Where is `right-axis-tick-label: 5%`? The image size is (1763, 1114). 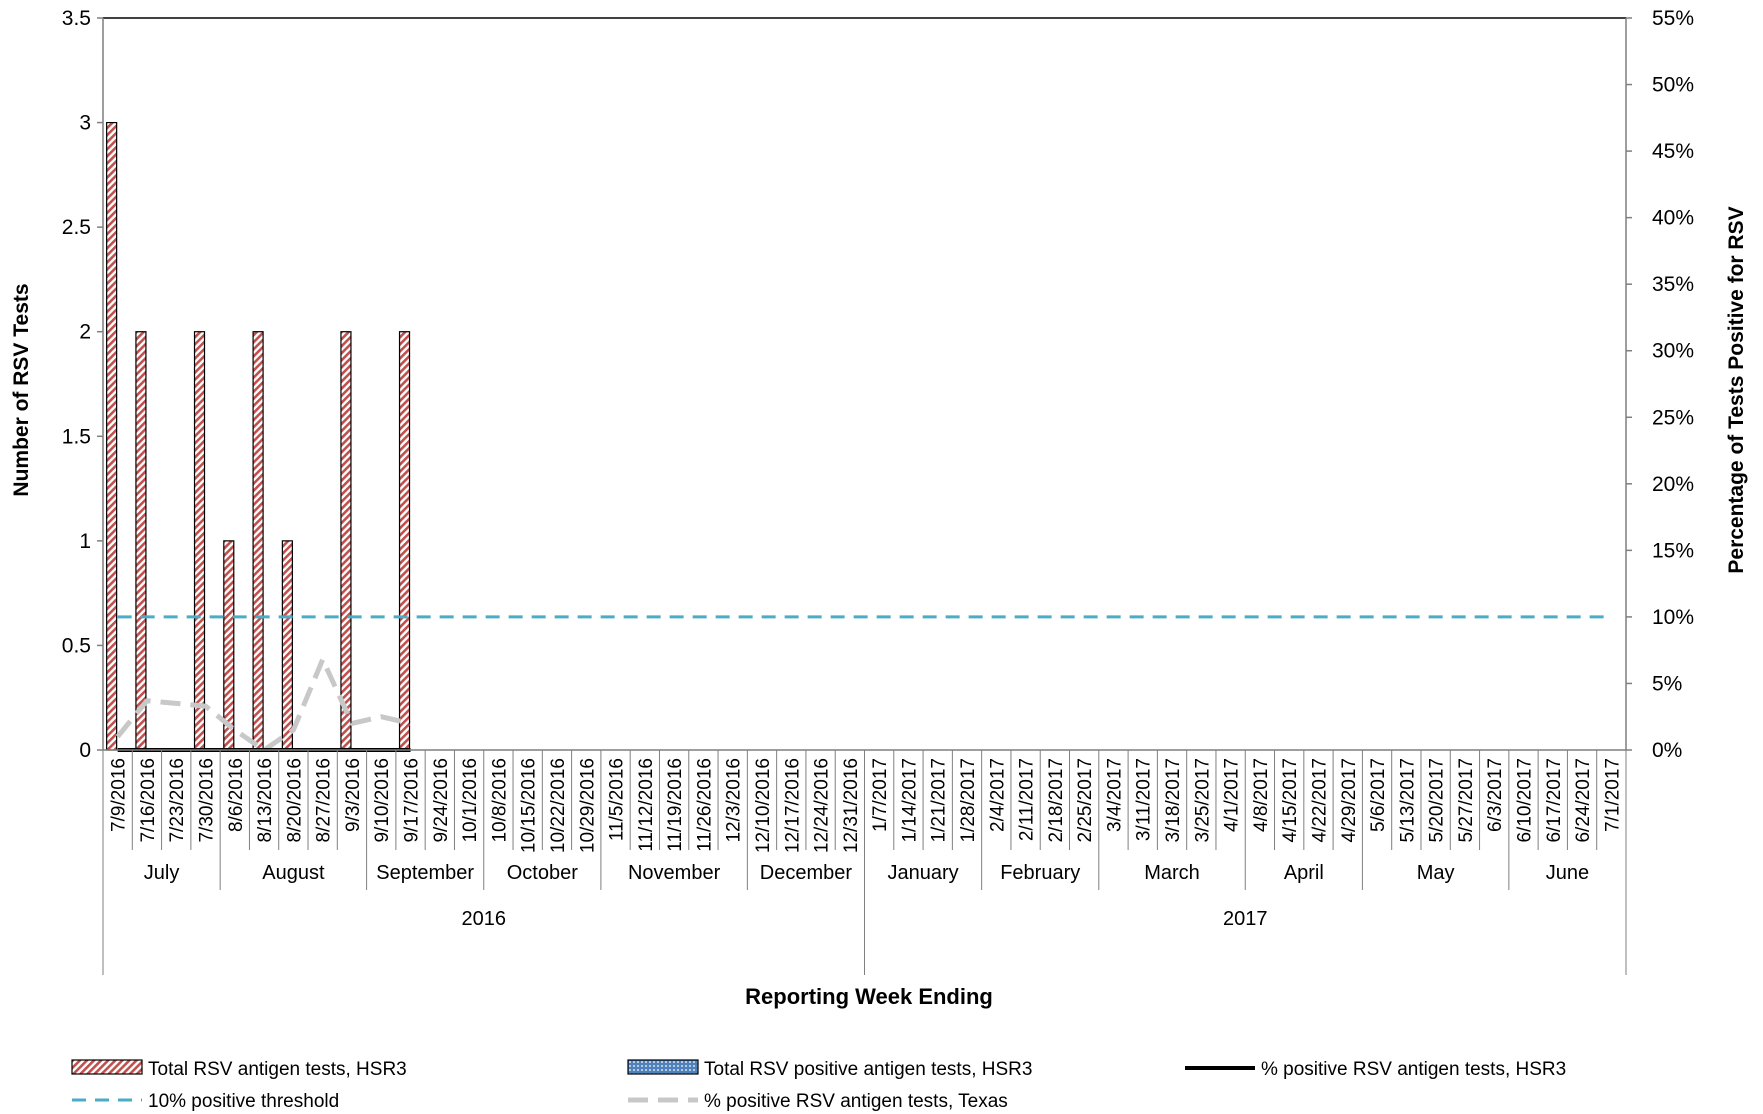
right-axis-tick-label: 5% is located at coordinates (1667, 683).